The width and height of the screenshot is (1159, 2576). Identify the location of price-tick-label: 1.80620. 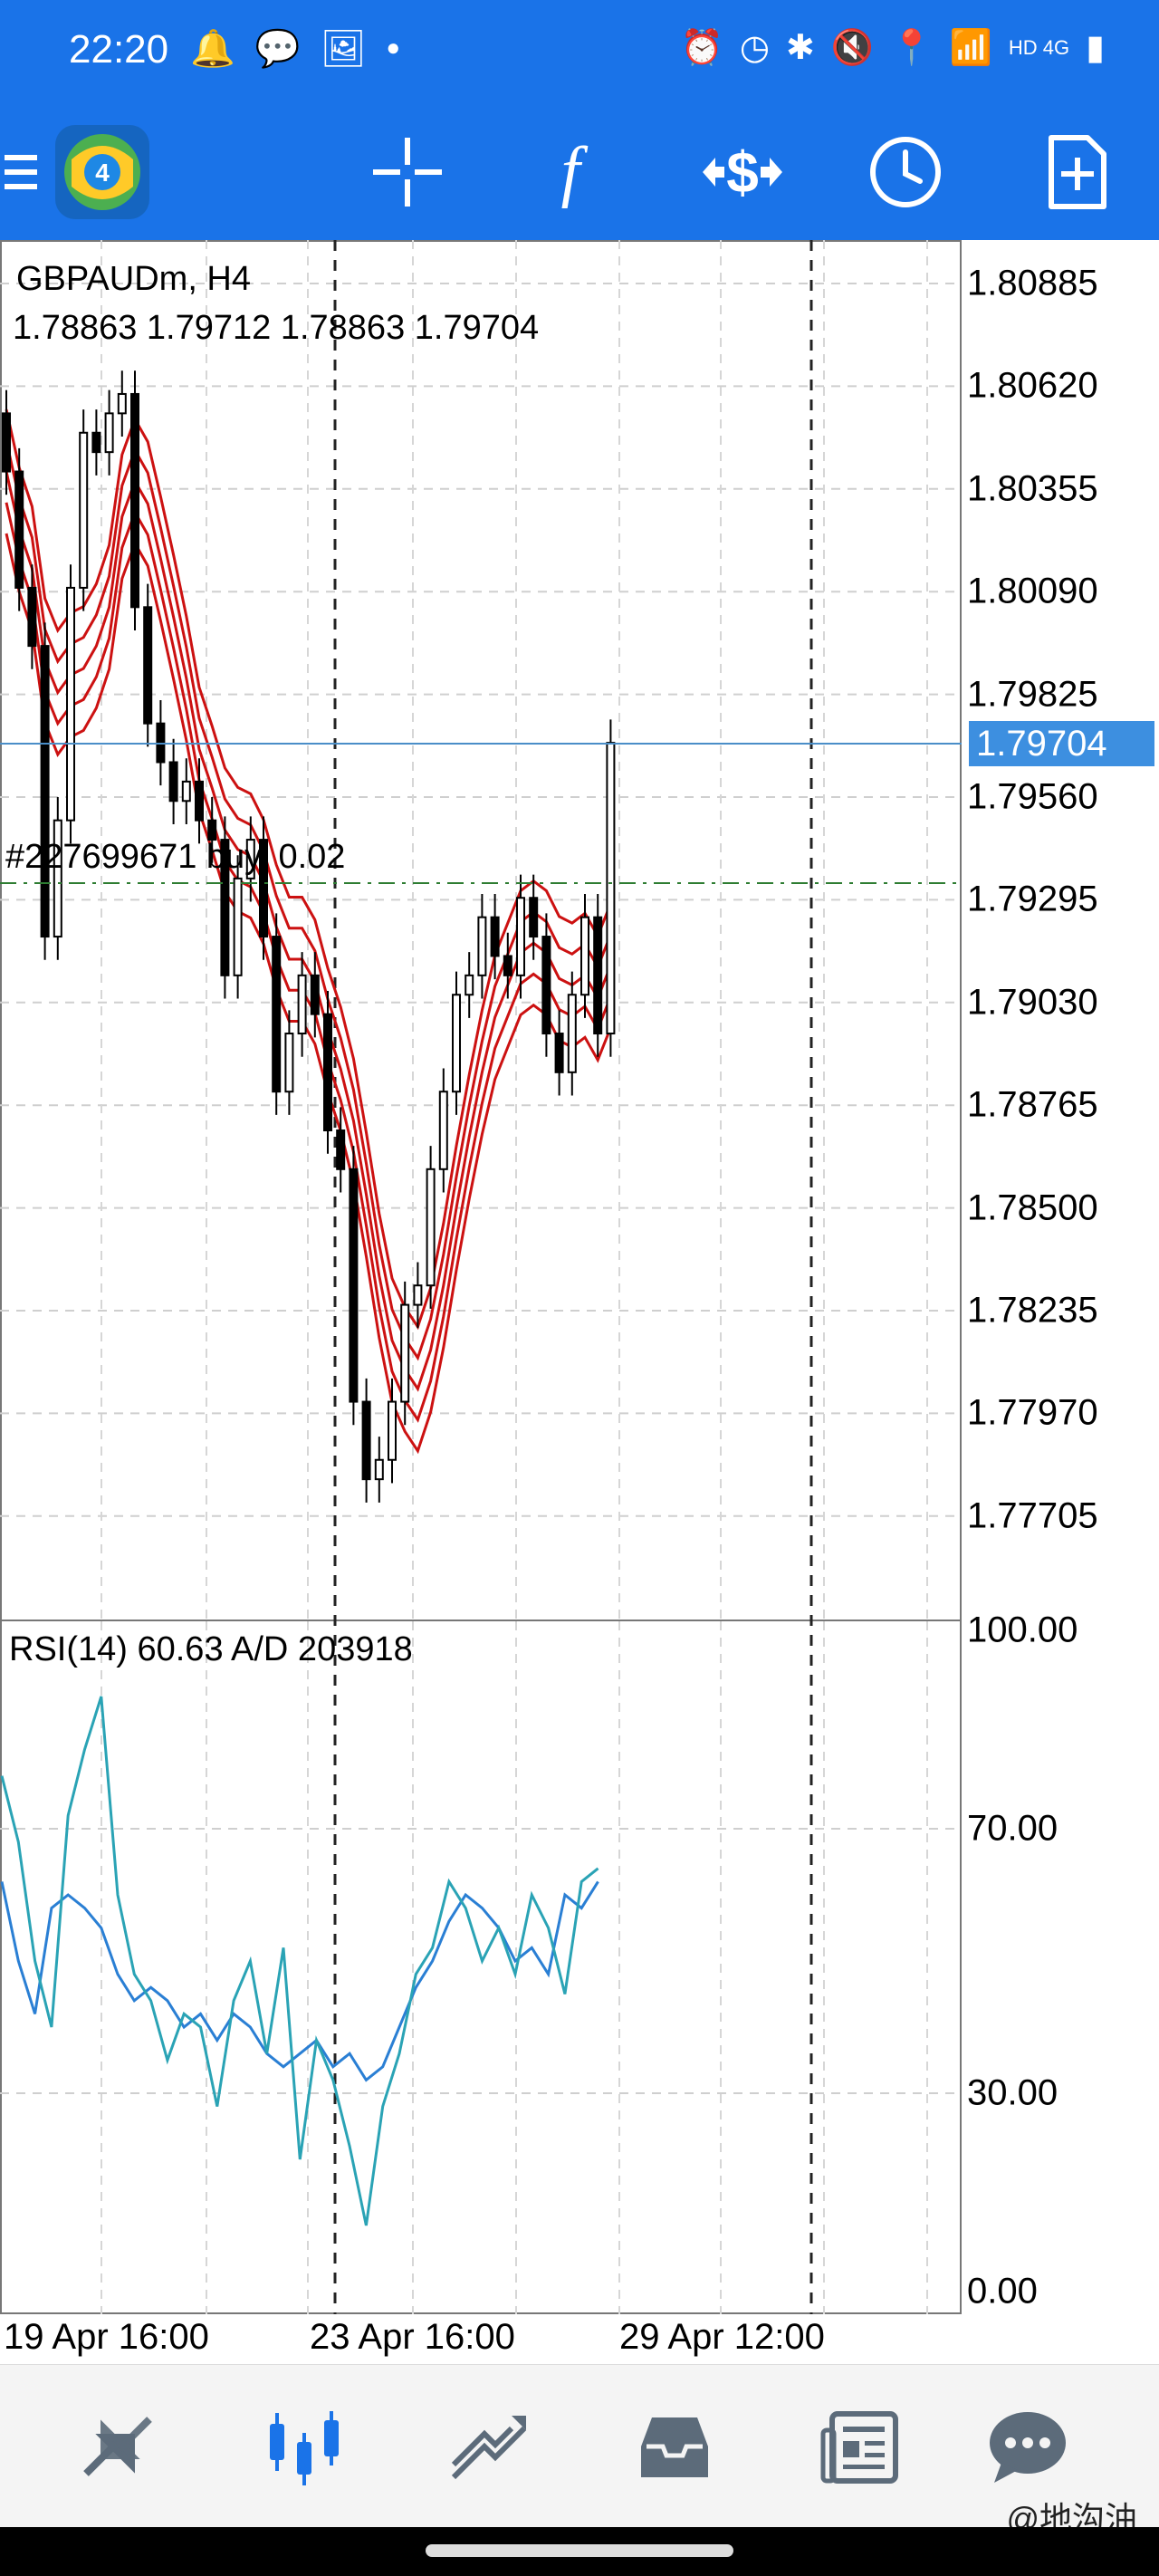
(1032, 385).